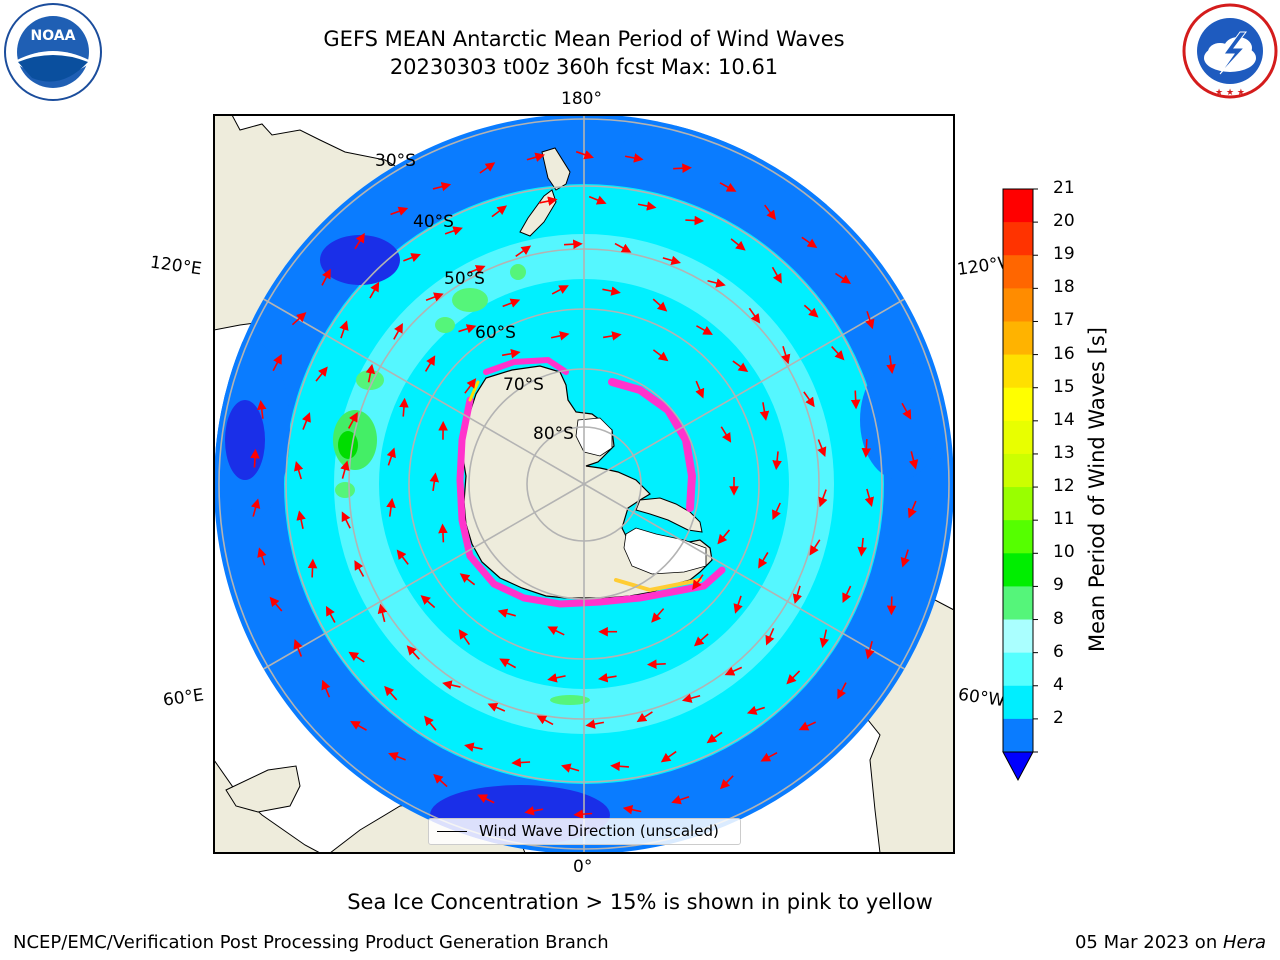  I want to click on legend-line-swatch, so click(452, 831).